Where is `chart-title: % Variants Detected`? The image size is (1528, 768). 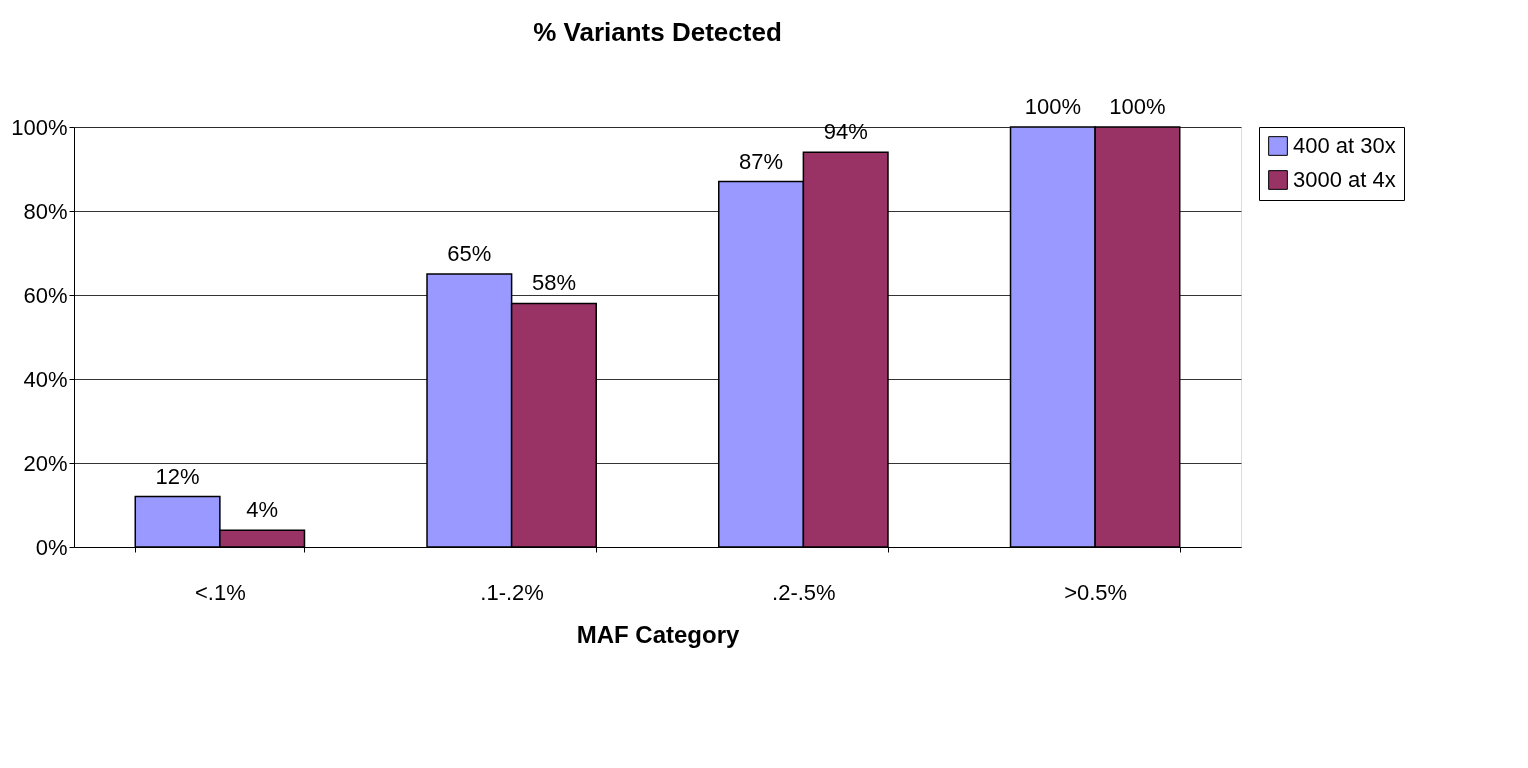
chart-title: % Variants Detected is located at coordinates (657, 32).